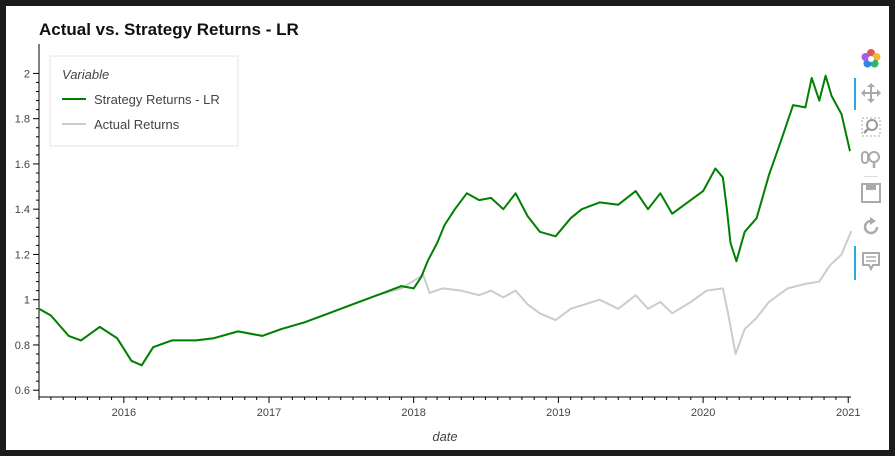 This screenshot has height=456, width=895. Describe the element at coordinates (413, 413) in the screenshot. I see `x-tick-label: 2018` at that location.